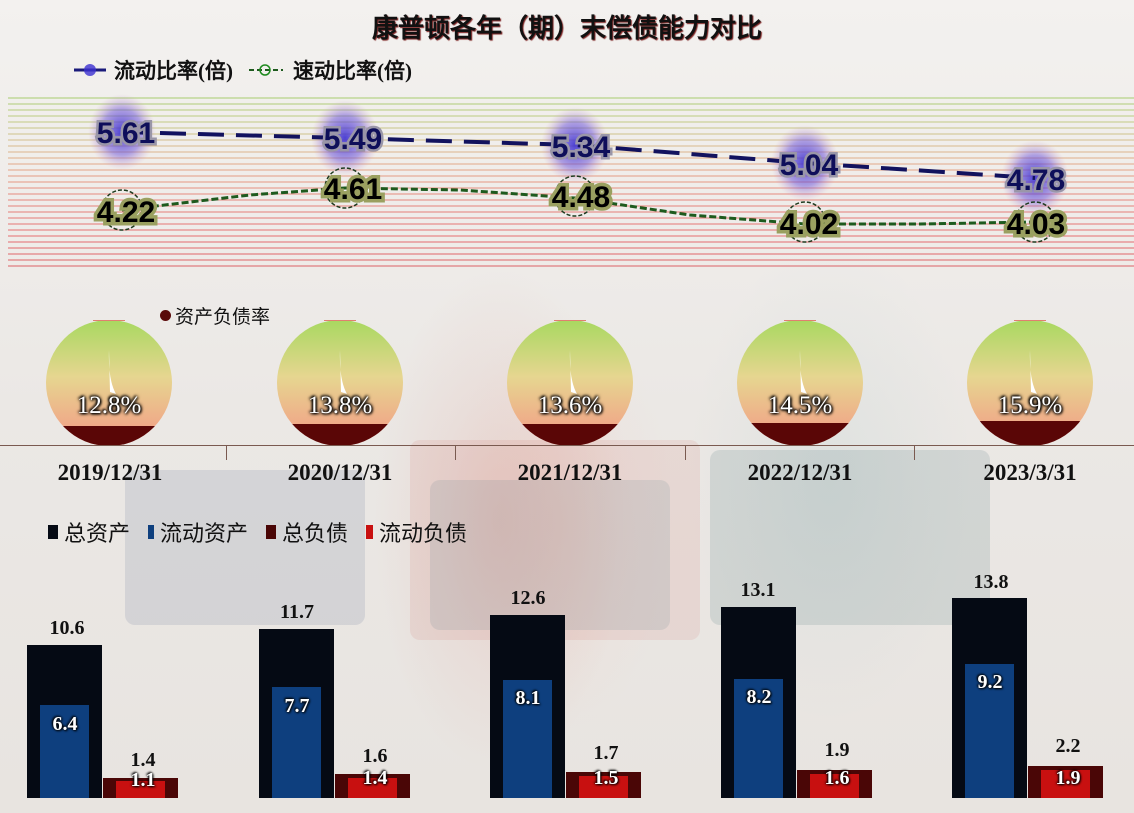 This screenshot has width=1134, height=813. Describe the element at coordinates (242, 70) in the screenshot. I see `ratio-legend: 流动比率(倍) 速动比率(倍)` at that location.